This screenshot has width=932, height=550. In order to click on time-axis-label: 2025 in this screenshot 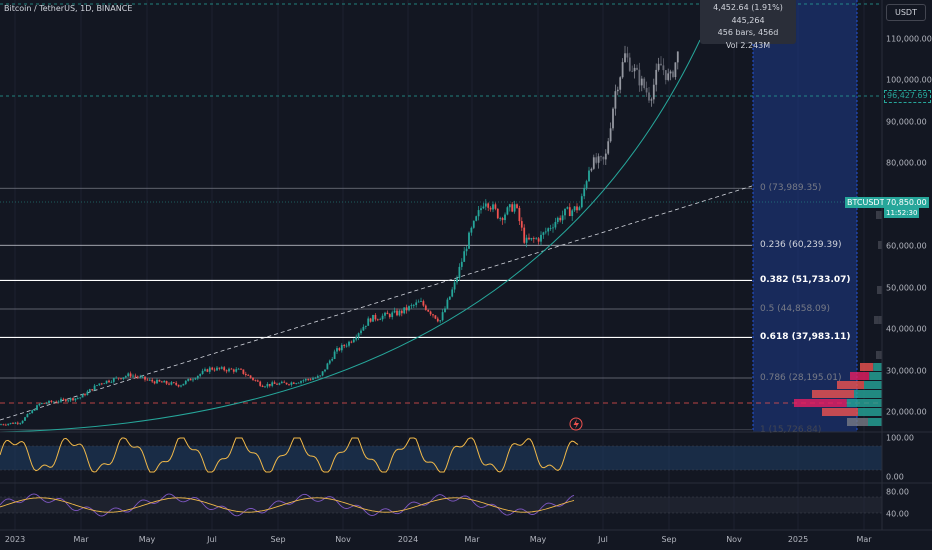, I will do `click(798, 539)`.